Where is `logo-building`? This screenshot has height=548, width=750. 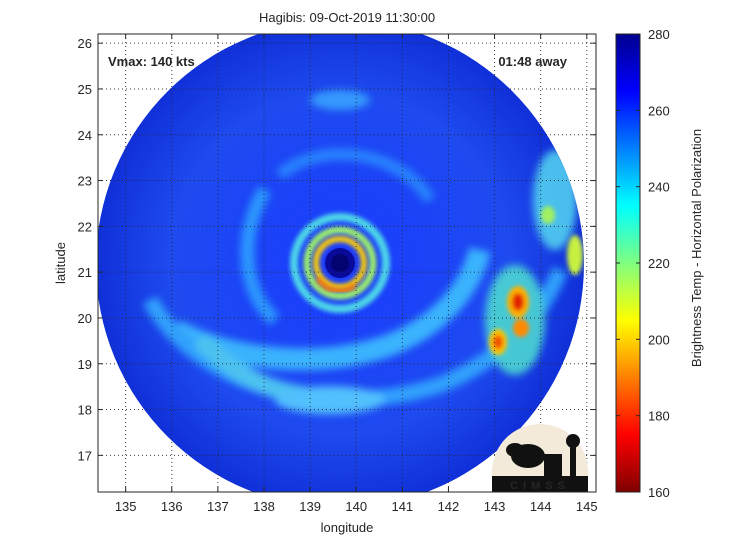
logo-building is located at coordinates (553, 465).